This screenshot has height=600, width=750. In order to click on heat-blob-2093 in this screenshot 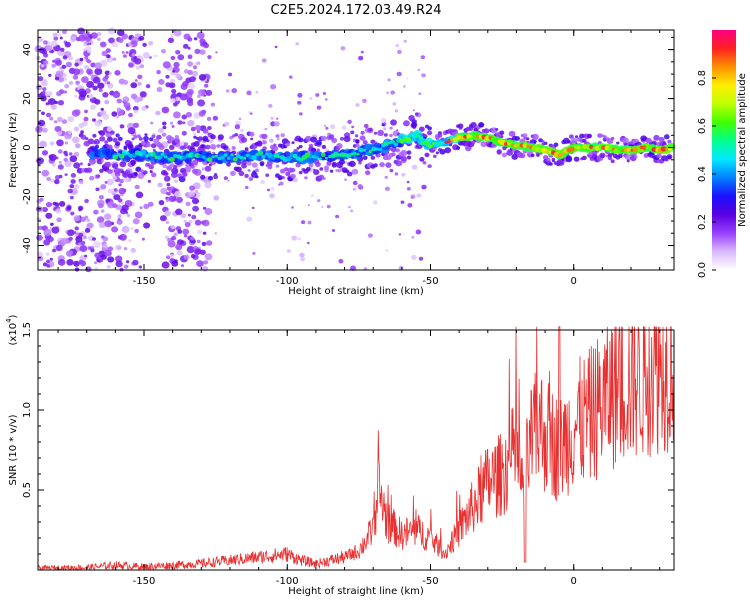, I will do `click(181, 157)`.